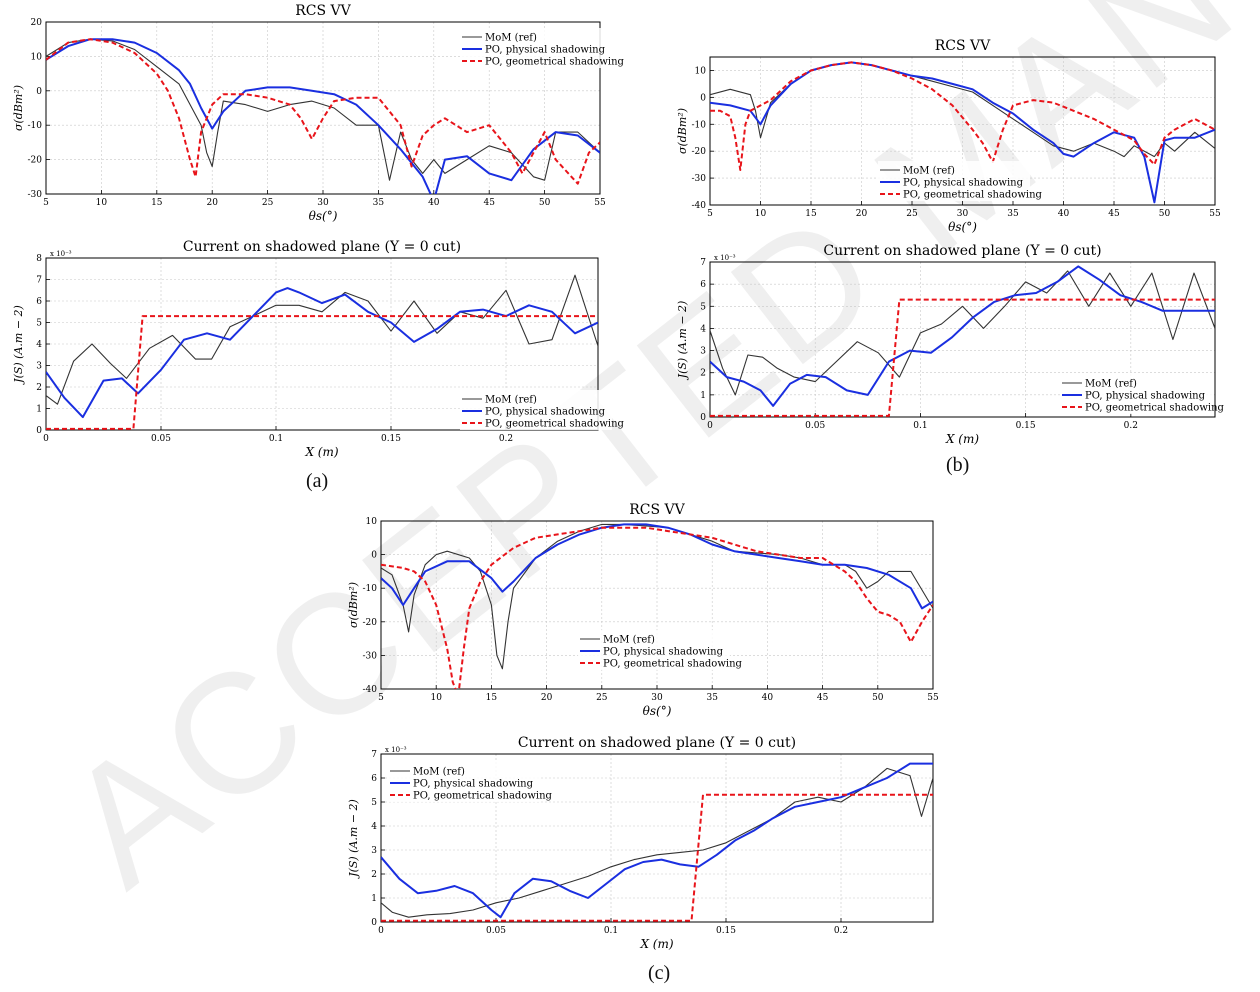 Image resolution: width=1260 pixels, height=992 pixels. I want to click on y-axis-label: σ(dBm²), so click(353, 605).